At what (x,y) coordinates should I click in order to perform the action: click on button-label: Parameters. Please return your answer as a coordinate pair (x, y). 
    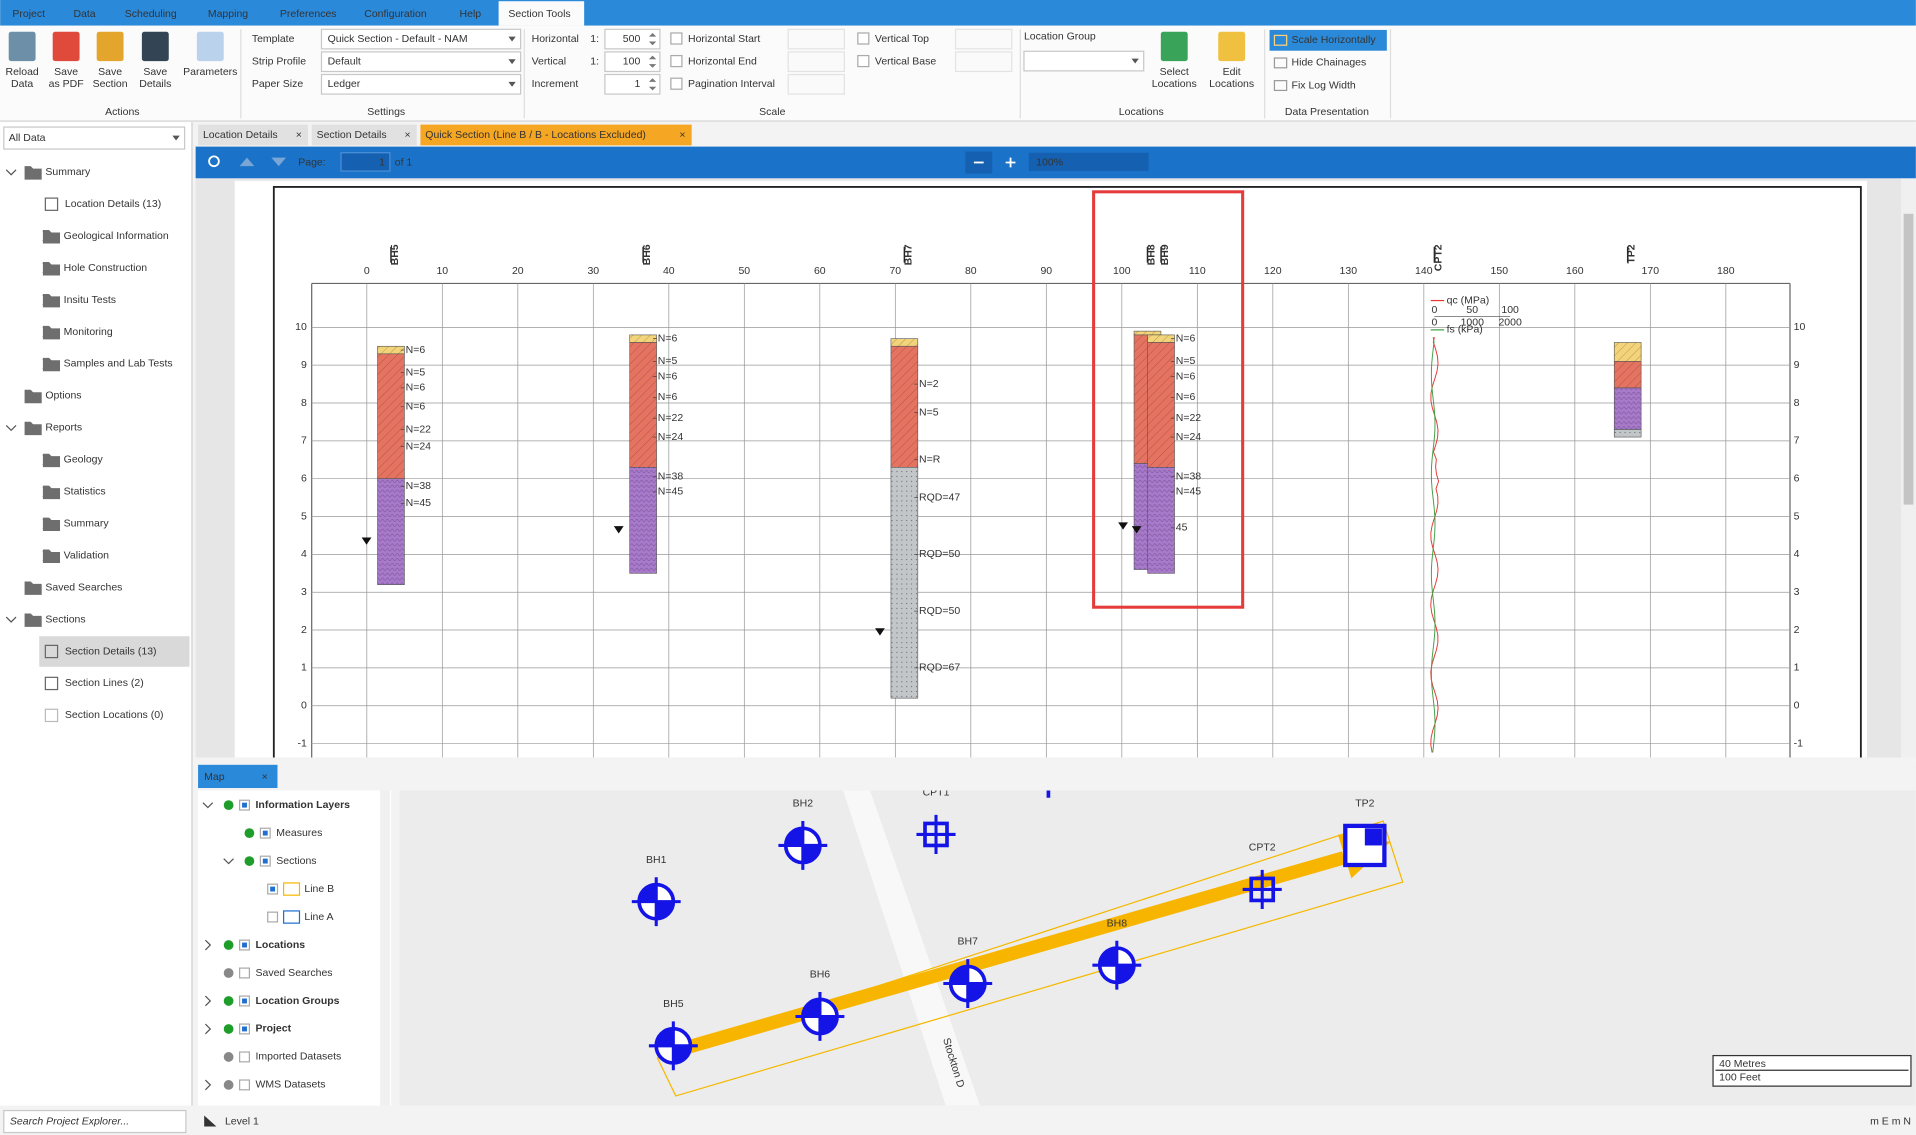
    Looking at the image, I should click on (210, 72).